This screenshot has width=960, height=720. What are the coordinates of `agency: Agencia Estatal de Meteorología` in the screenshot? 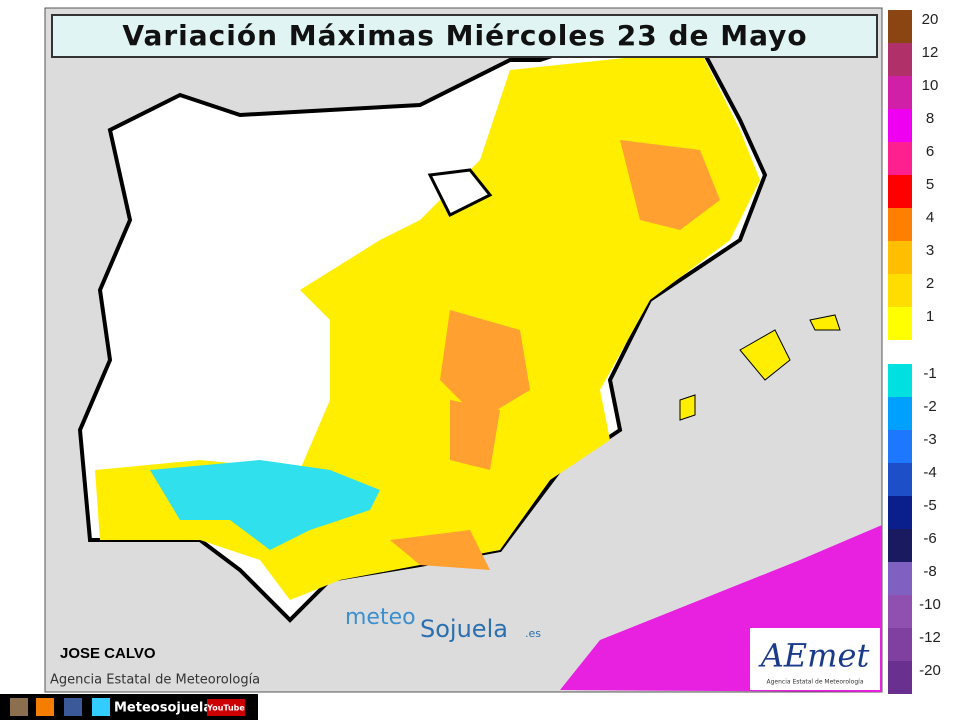 It's located at (155, 680).